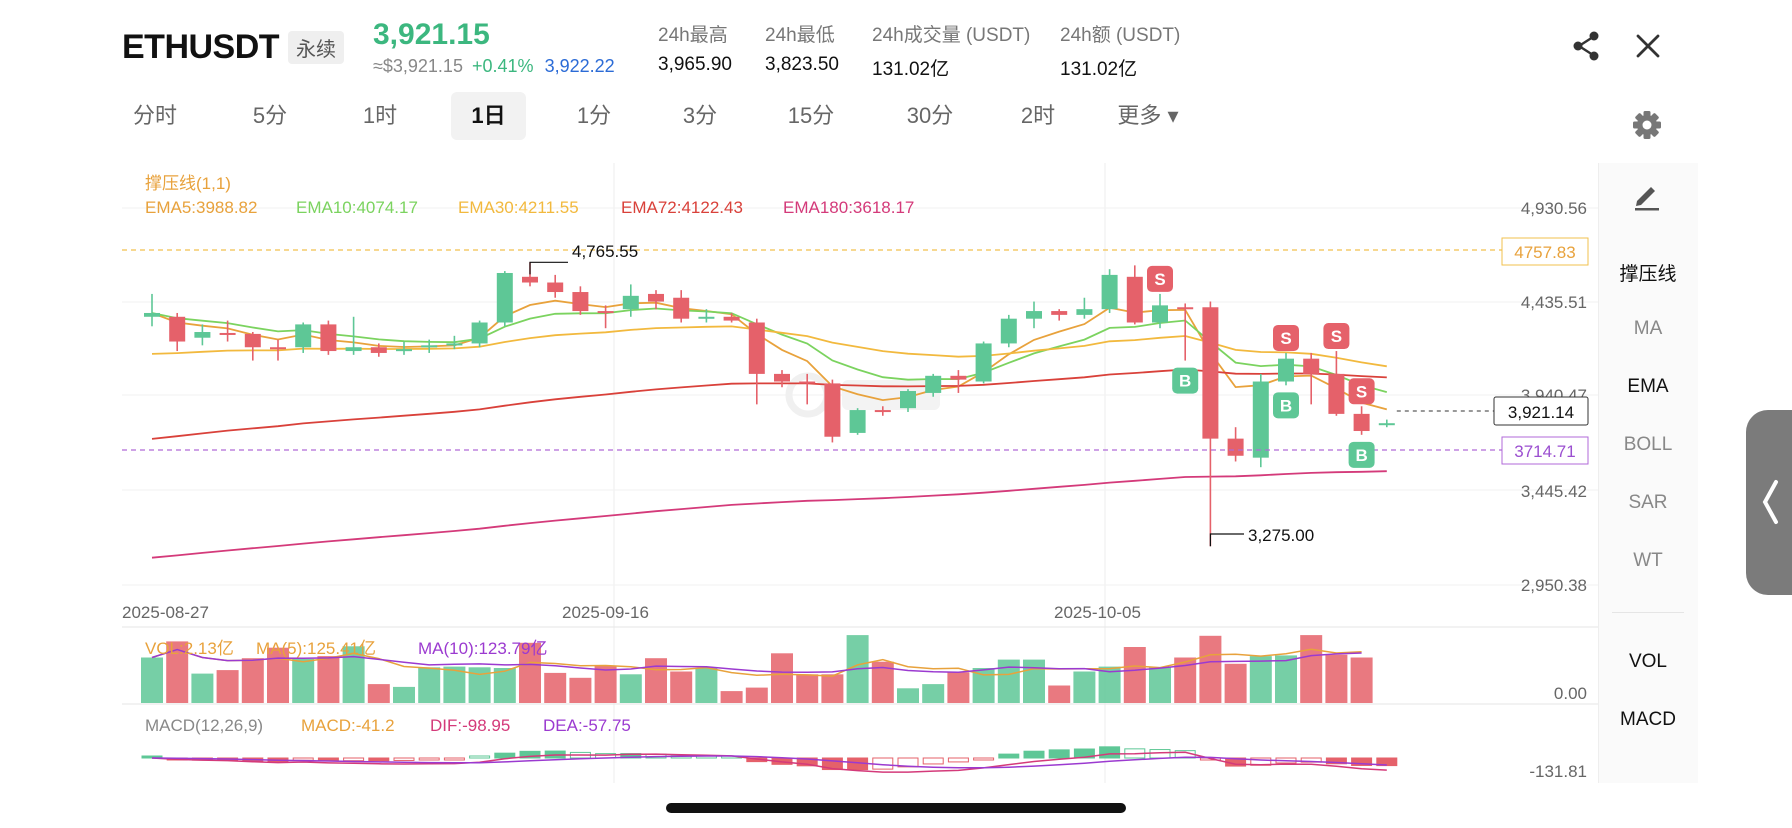  I want to click on close-icon, so click(1648, 46).